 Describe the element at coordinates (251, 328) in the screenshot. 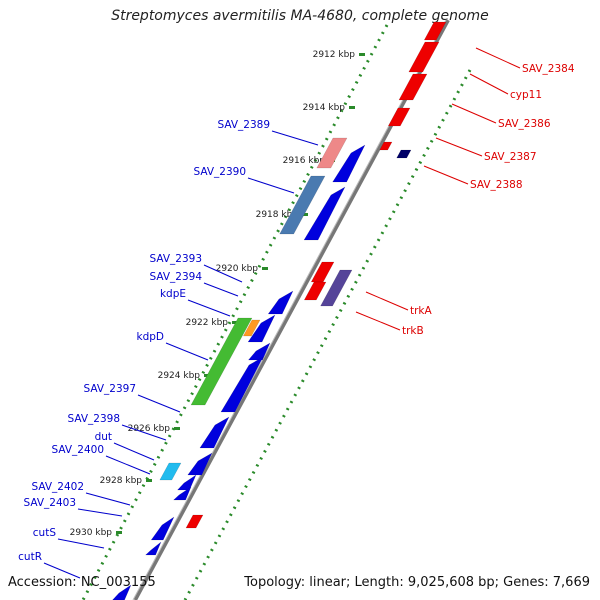

I see `gene-kdpE-hit` at that location.